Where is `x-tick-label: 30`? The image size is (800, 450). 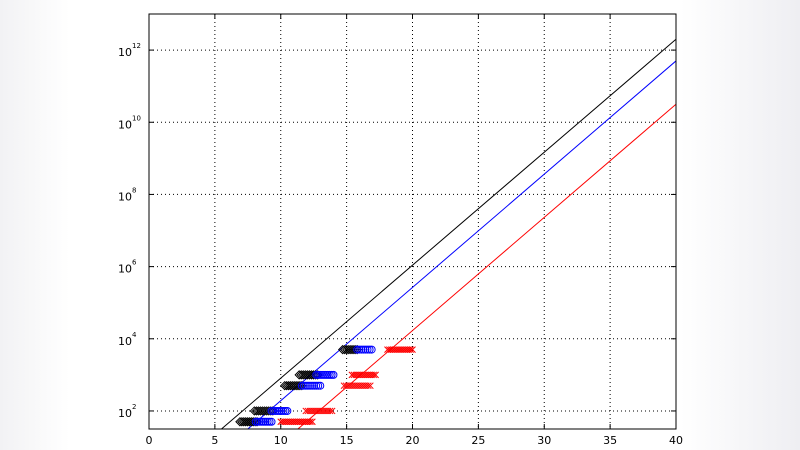
x-tick-label: 30 is located at coordinates (544, 440).